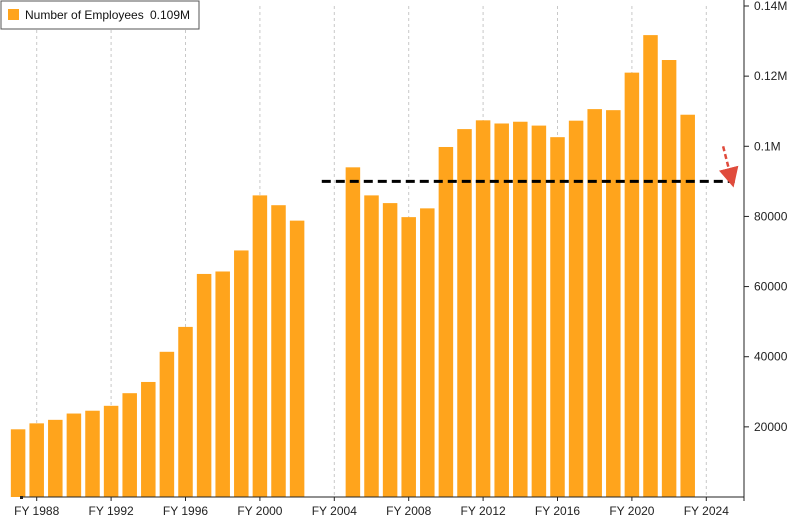 The width and height of the screenshot is (800, 520). I want to click on x-tick-label: FY 1996, so click(185, 511).